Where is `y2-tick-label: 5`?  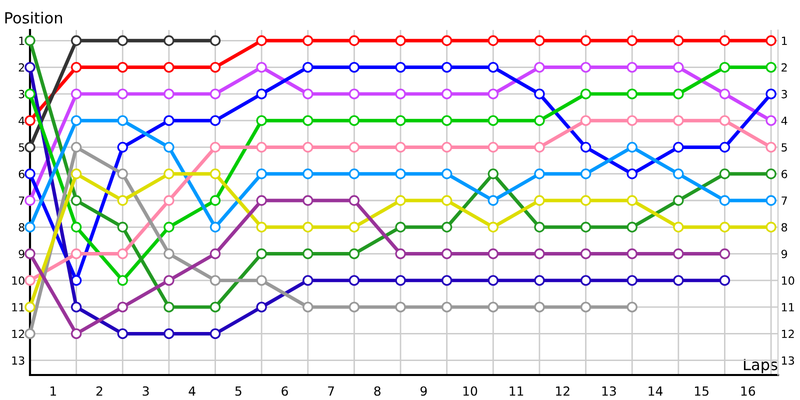
y2-tick-label: 5 is located at coordinates (784, 147).